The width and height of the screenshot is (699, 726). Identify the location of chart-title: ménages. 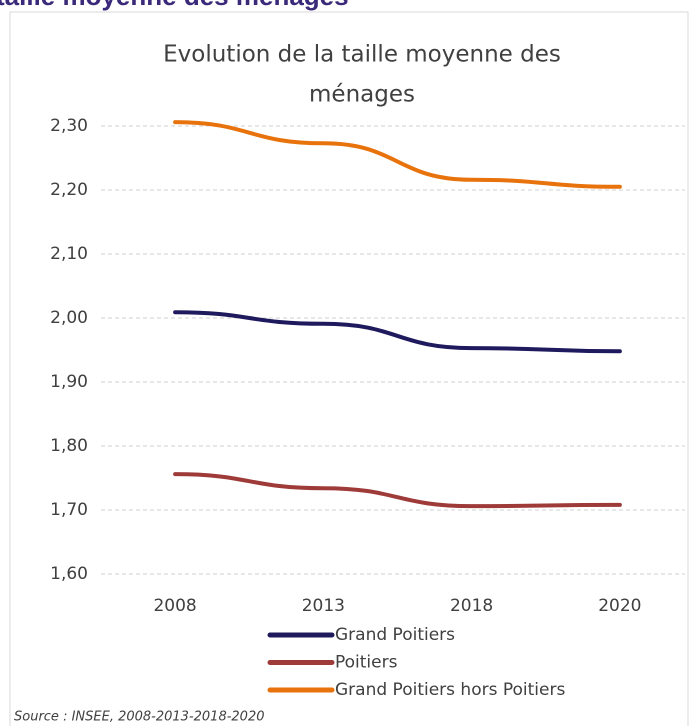
(362, 95).